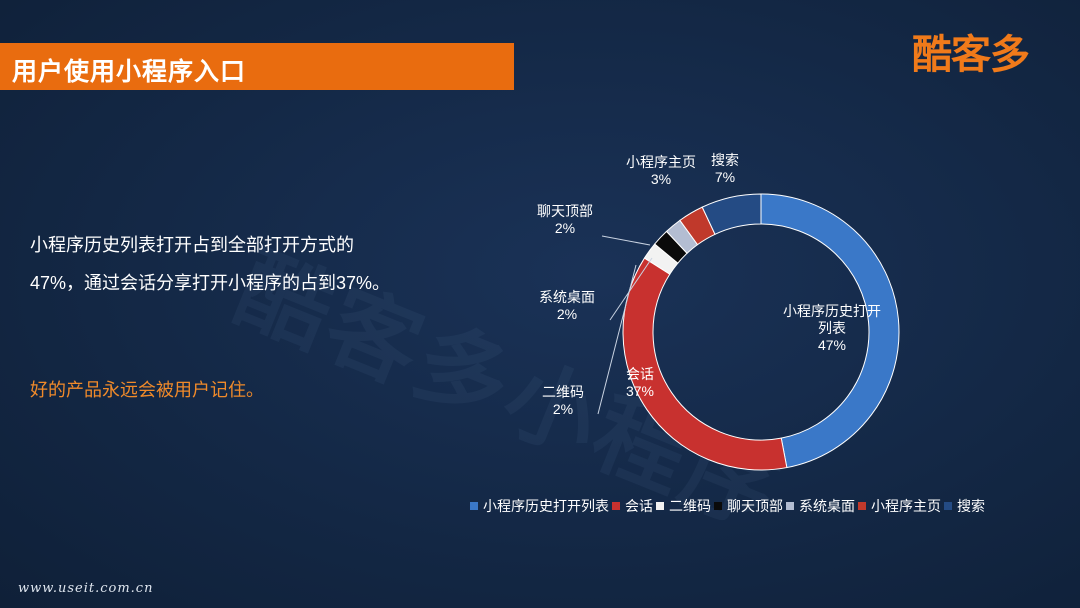 This screenshot has width=1080, height=608. What do you see at coordinates (971, 55) in the screenshot?
I see `brand-logo: 酷客多` at bounding box center [971, 55].